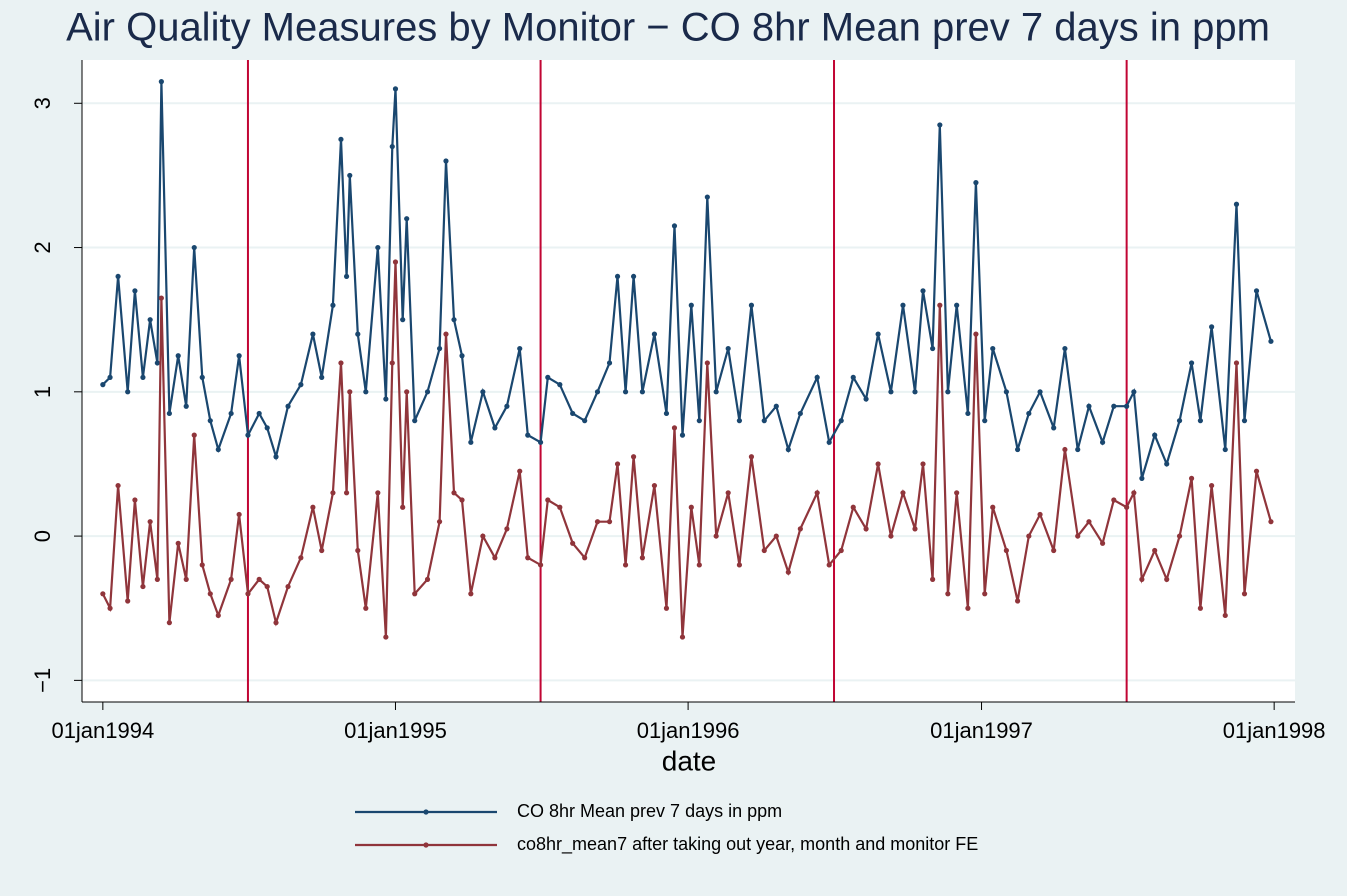  I want to click on legend-marker, so click(426, 845).